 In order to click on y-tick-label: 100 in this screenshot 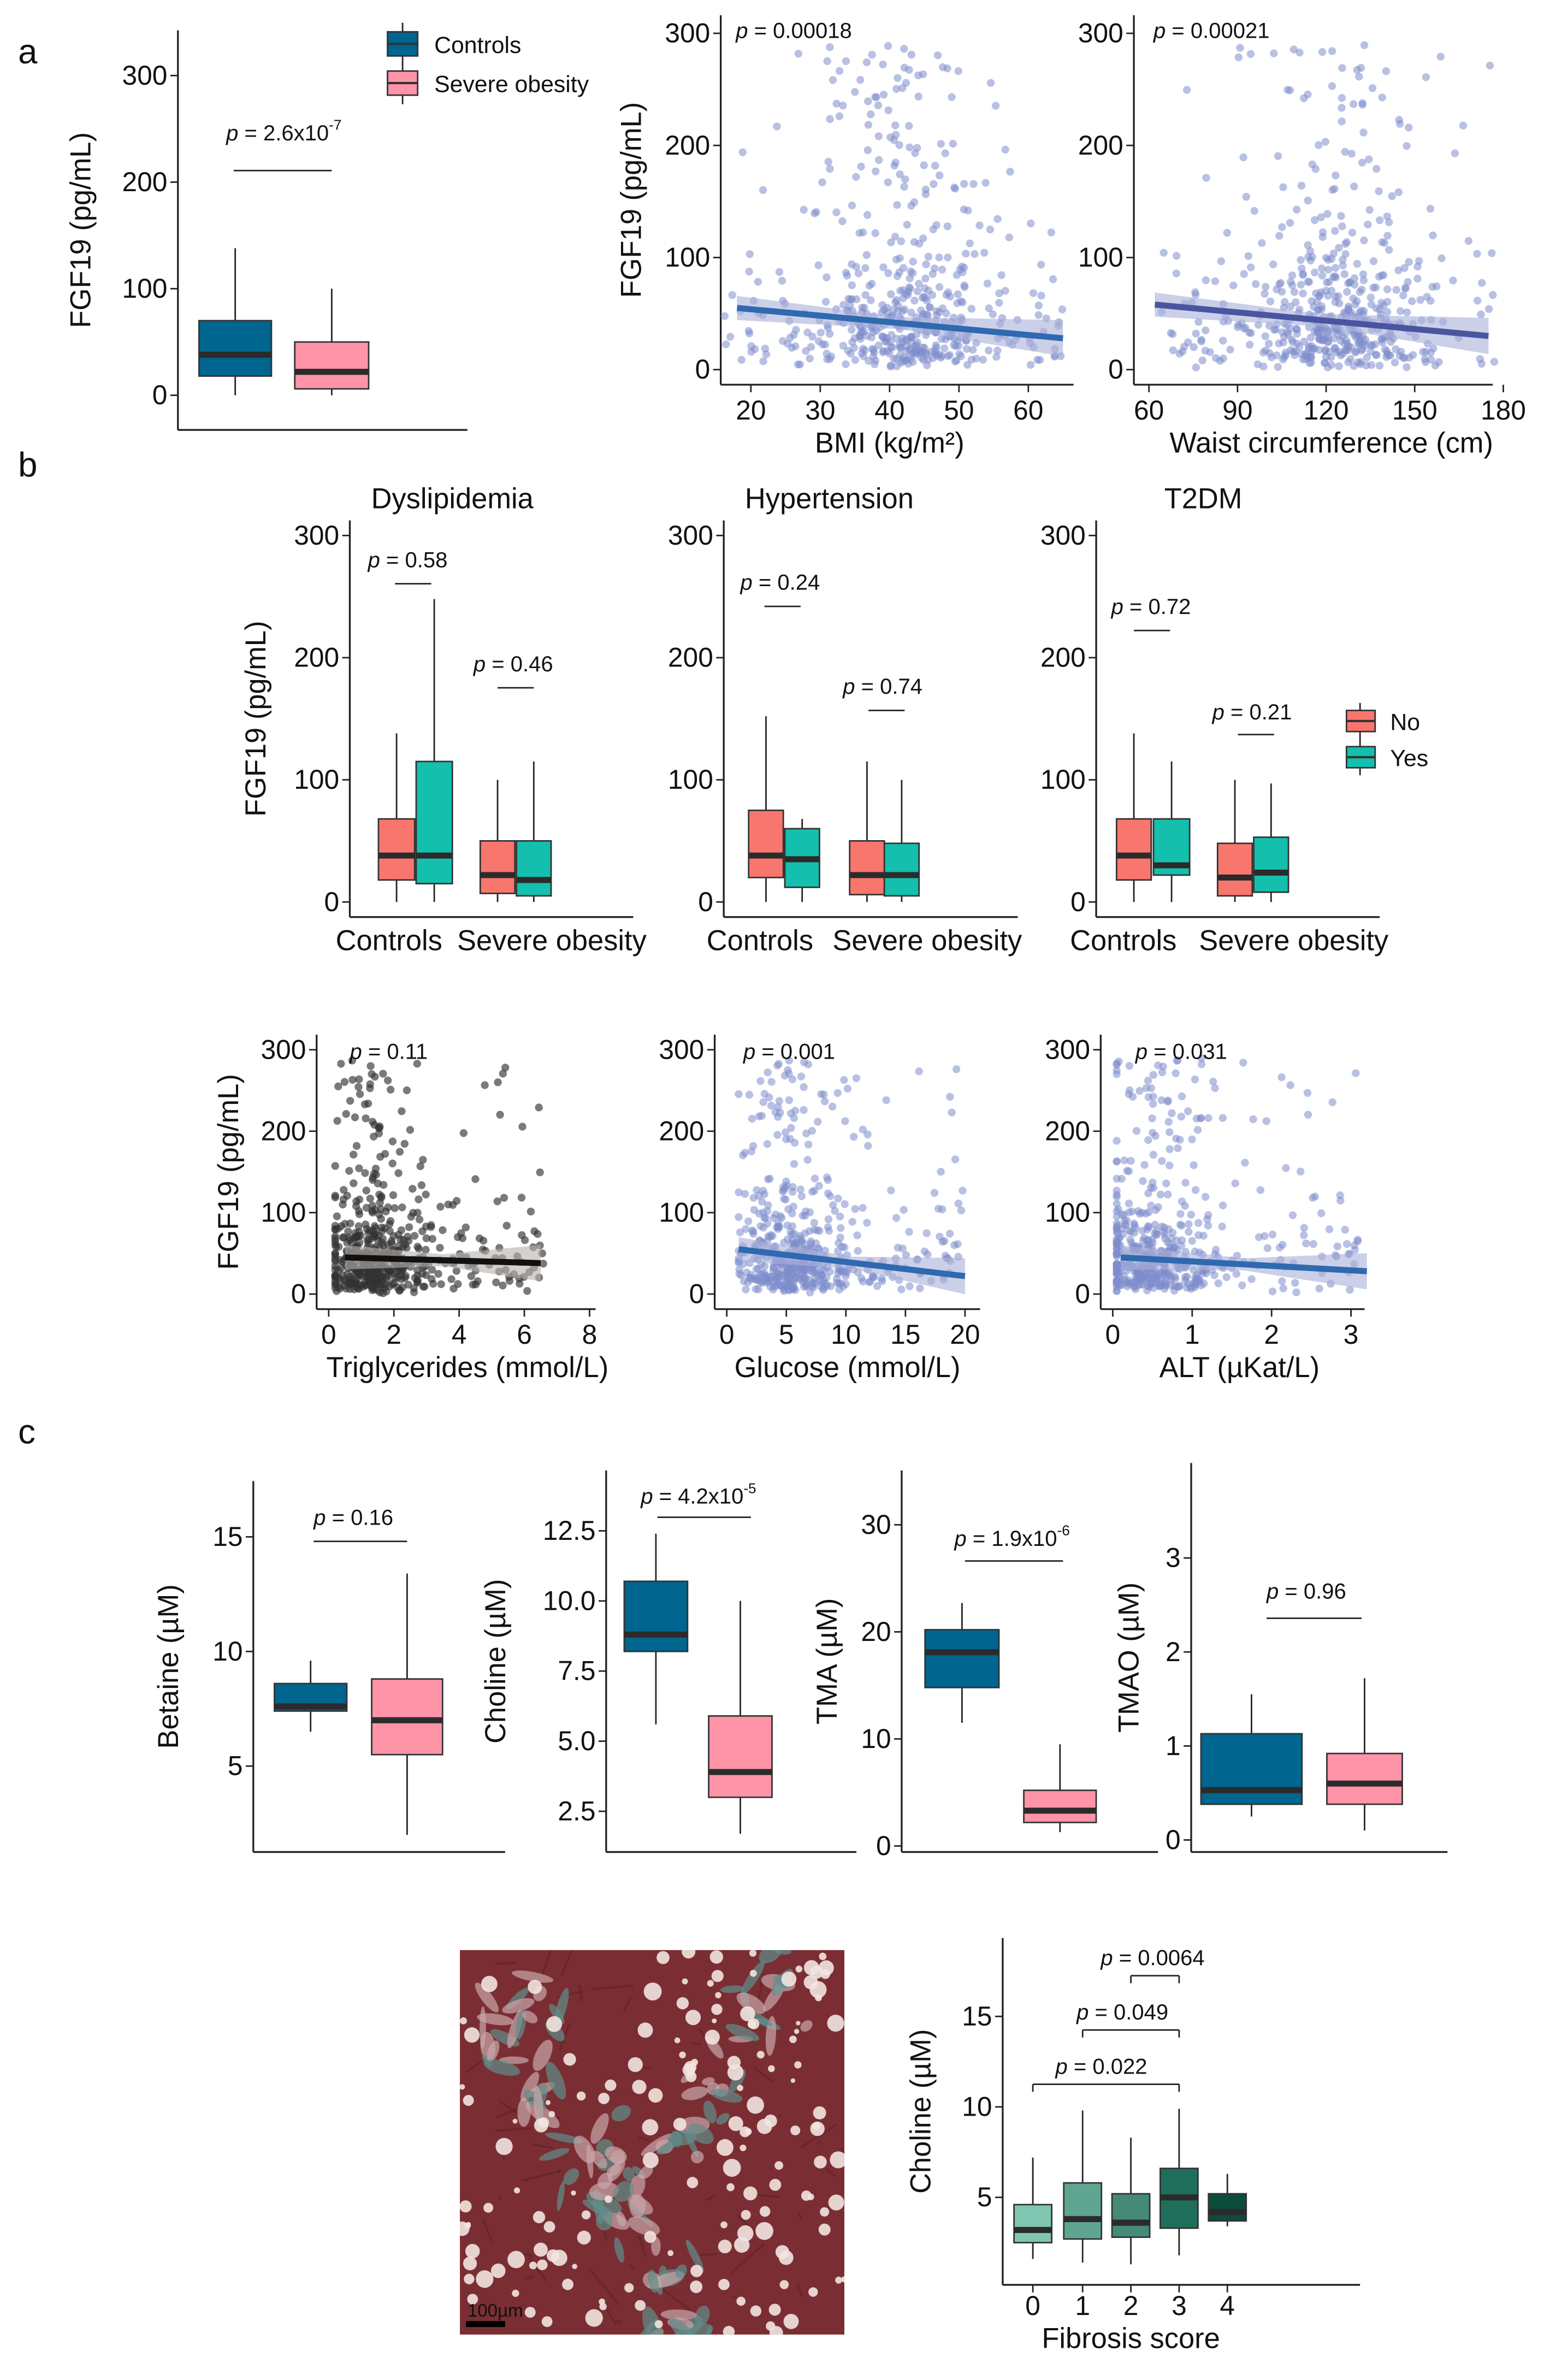, I will do `click(1063, 779)`.